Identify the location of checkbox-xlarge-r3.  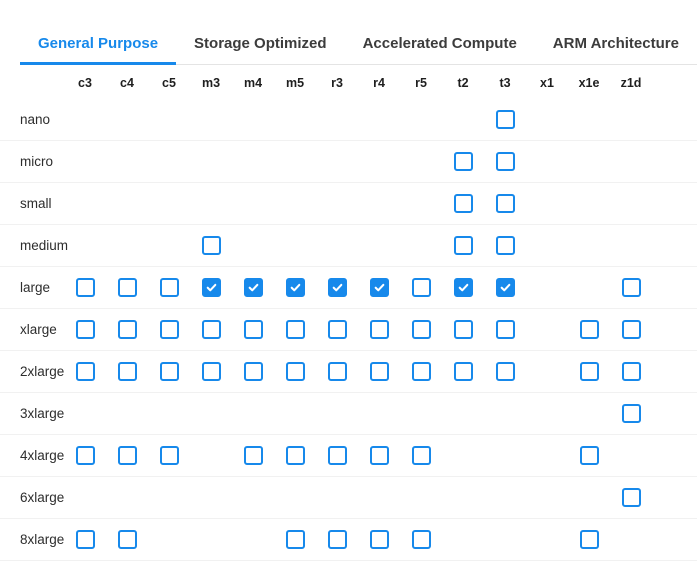
(337, 329).